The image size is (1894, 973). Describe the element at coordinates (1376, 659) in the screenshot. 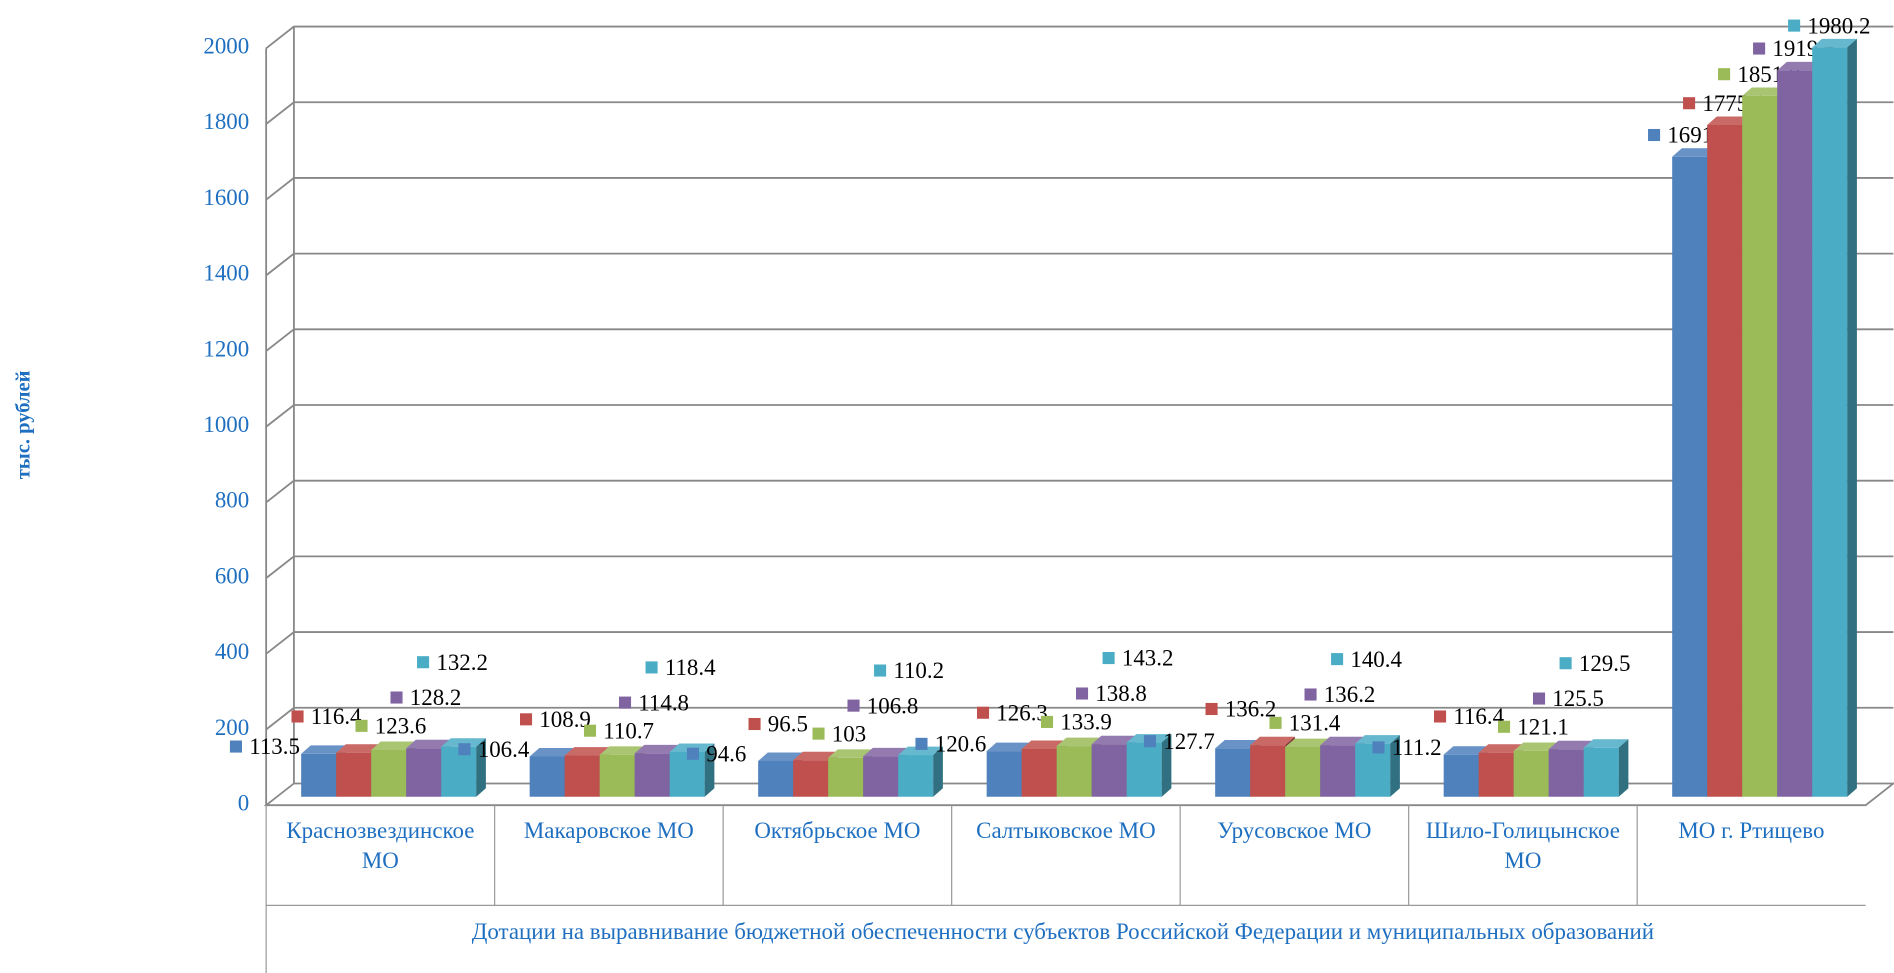

I see `data-label: 140.4` at that location.